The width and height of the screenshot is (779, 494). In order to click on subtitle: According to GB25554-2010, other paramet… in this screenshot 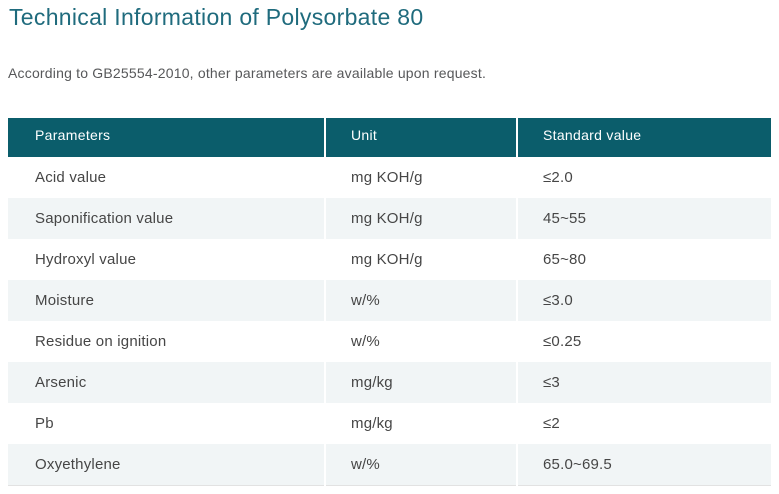, I will do `click(247, 73)`.